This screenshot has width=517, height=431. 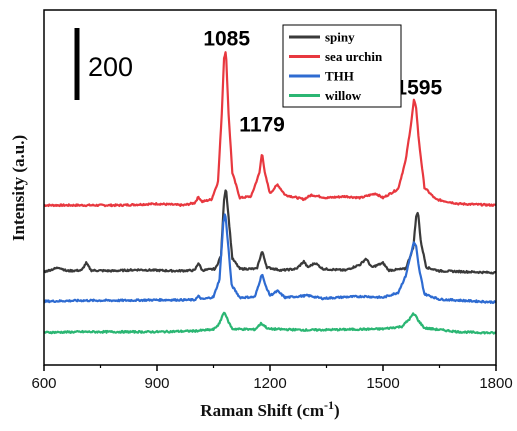 What do you see at coordinates (18, 188) in the screenshot?
I see `y-axis-label: Intensity (a.u.)` at bounding box center [18, 188].